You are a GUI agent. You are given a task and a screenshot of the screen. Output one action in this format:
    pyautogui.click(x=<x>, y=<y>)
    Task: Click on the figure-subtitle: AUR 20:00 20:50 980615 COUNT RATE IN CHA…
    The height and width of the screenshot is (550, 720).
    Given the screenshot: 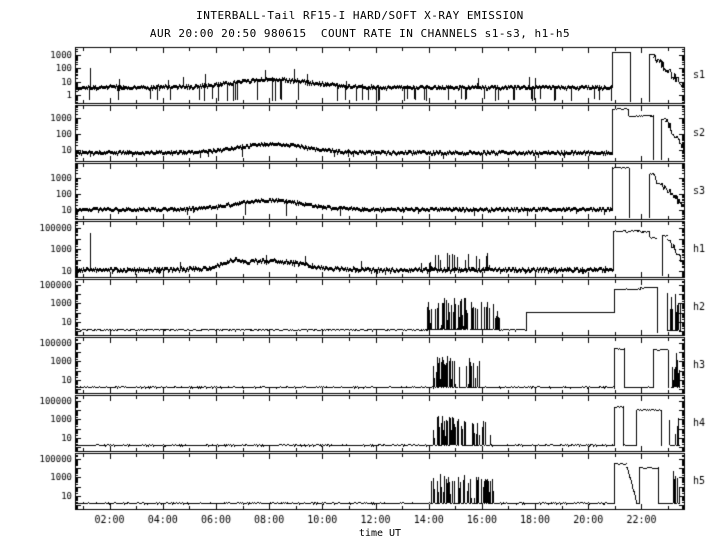 What is the action you would take?
    pyautogui.click(x=360, y=33)
    